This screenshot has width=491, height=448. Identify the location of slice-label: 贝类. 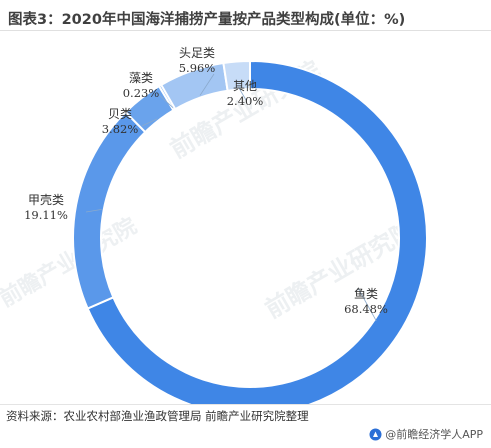
(120, 114).